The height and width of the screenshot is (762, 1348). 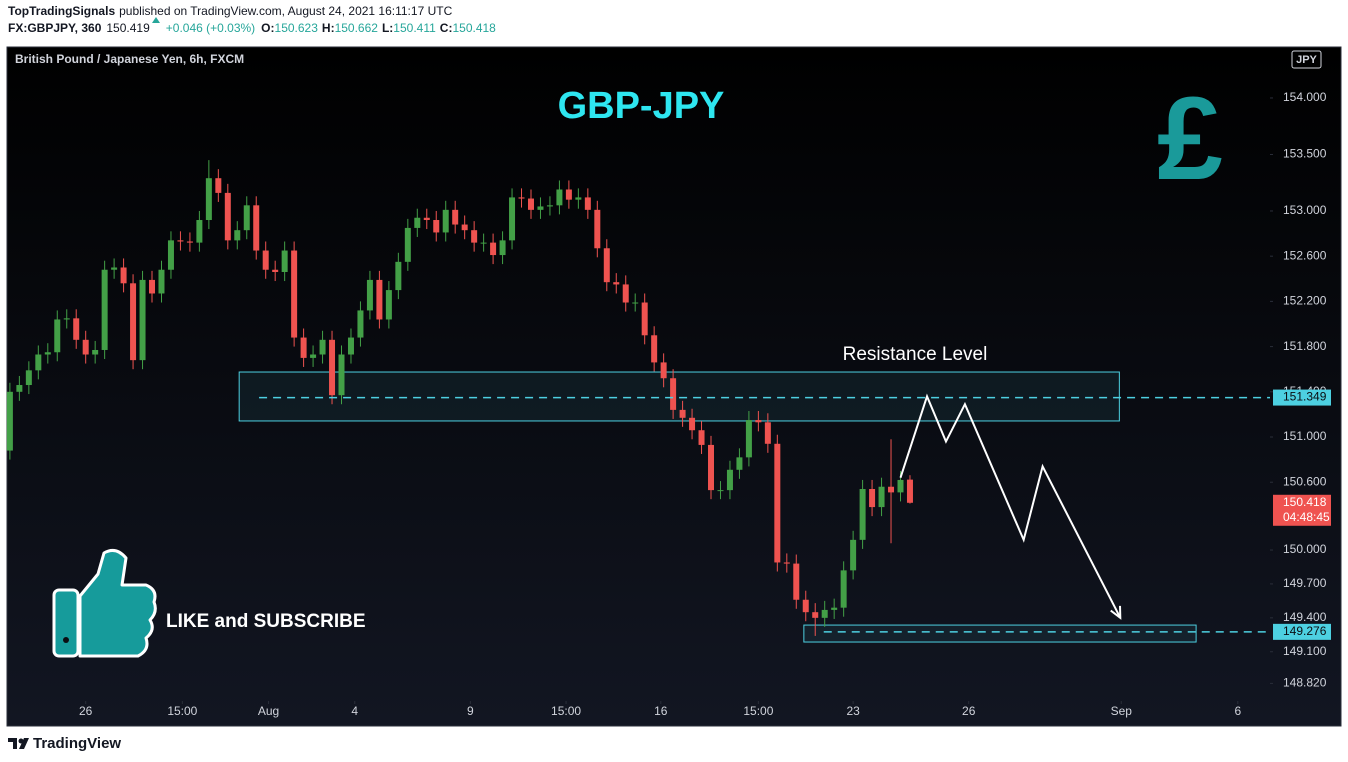 I want to click on h-value: 150.662, so click(x=357, y=28).